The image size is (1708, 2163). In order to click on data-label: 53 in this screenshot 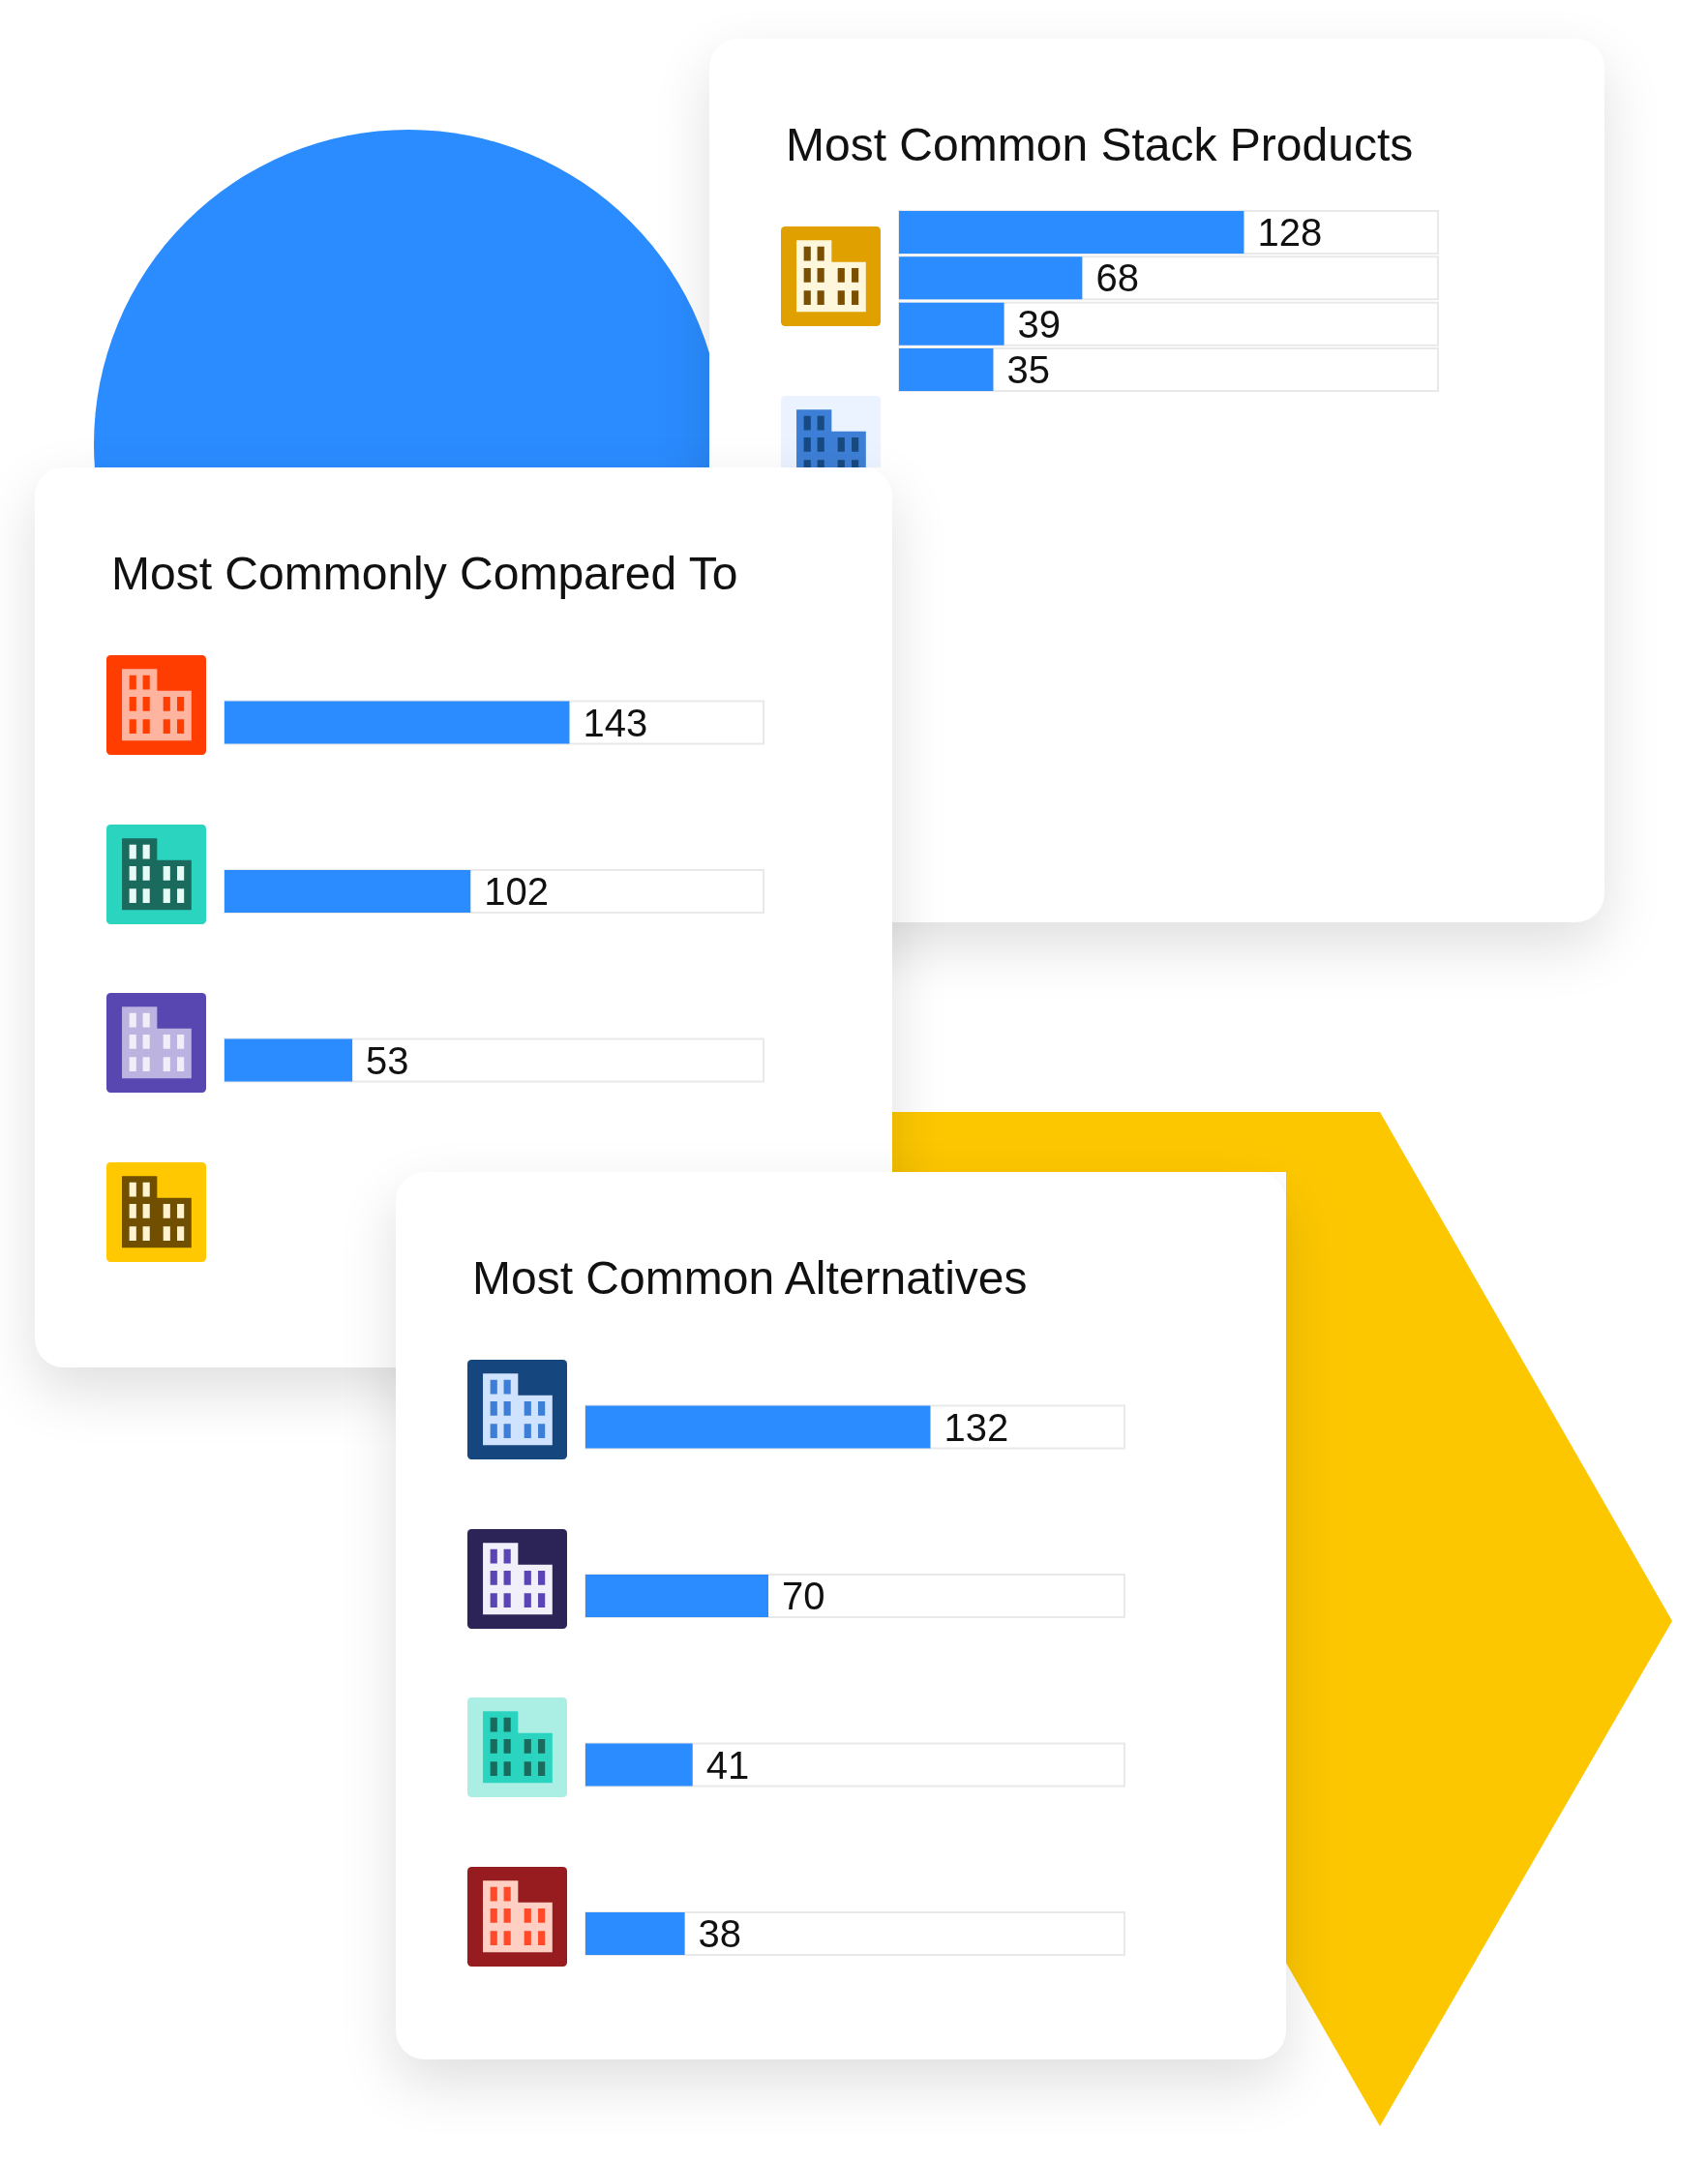, I will do `click(387, 1060)`.